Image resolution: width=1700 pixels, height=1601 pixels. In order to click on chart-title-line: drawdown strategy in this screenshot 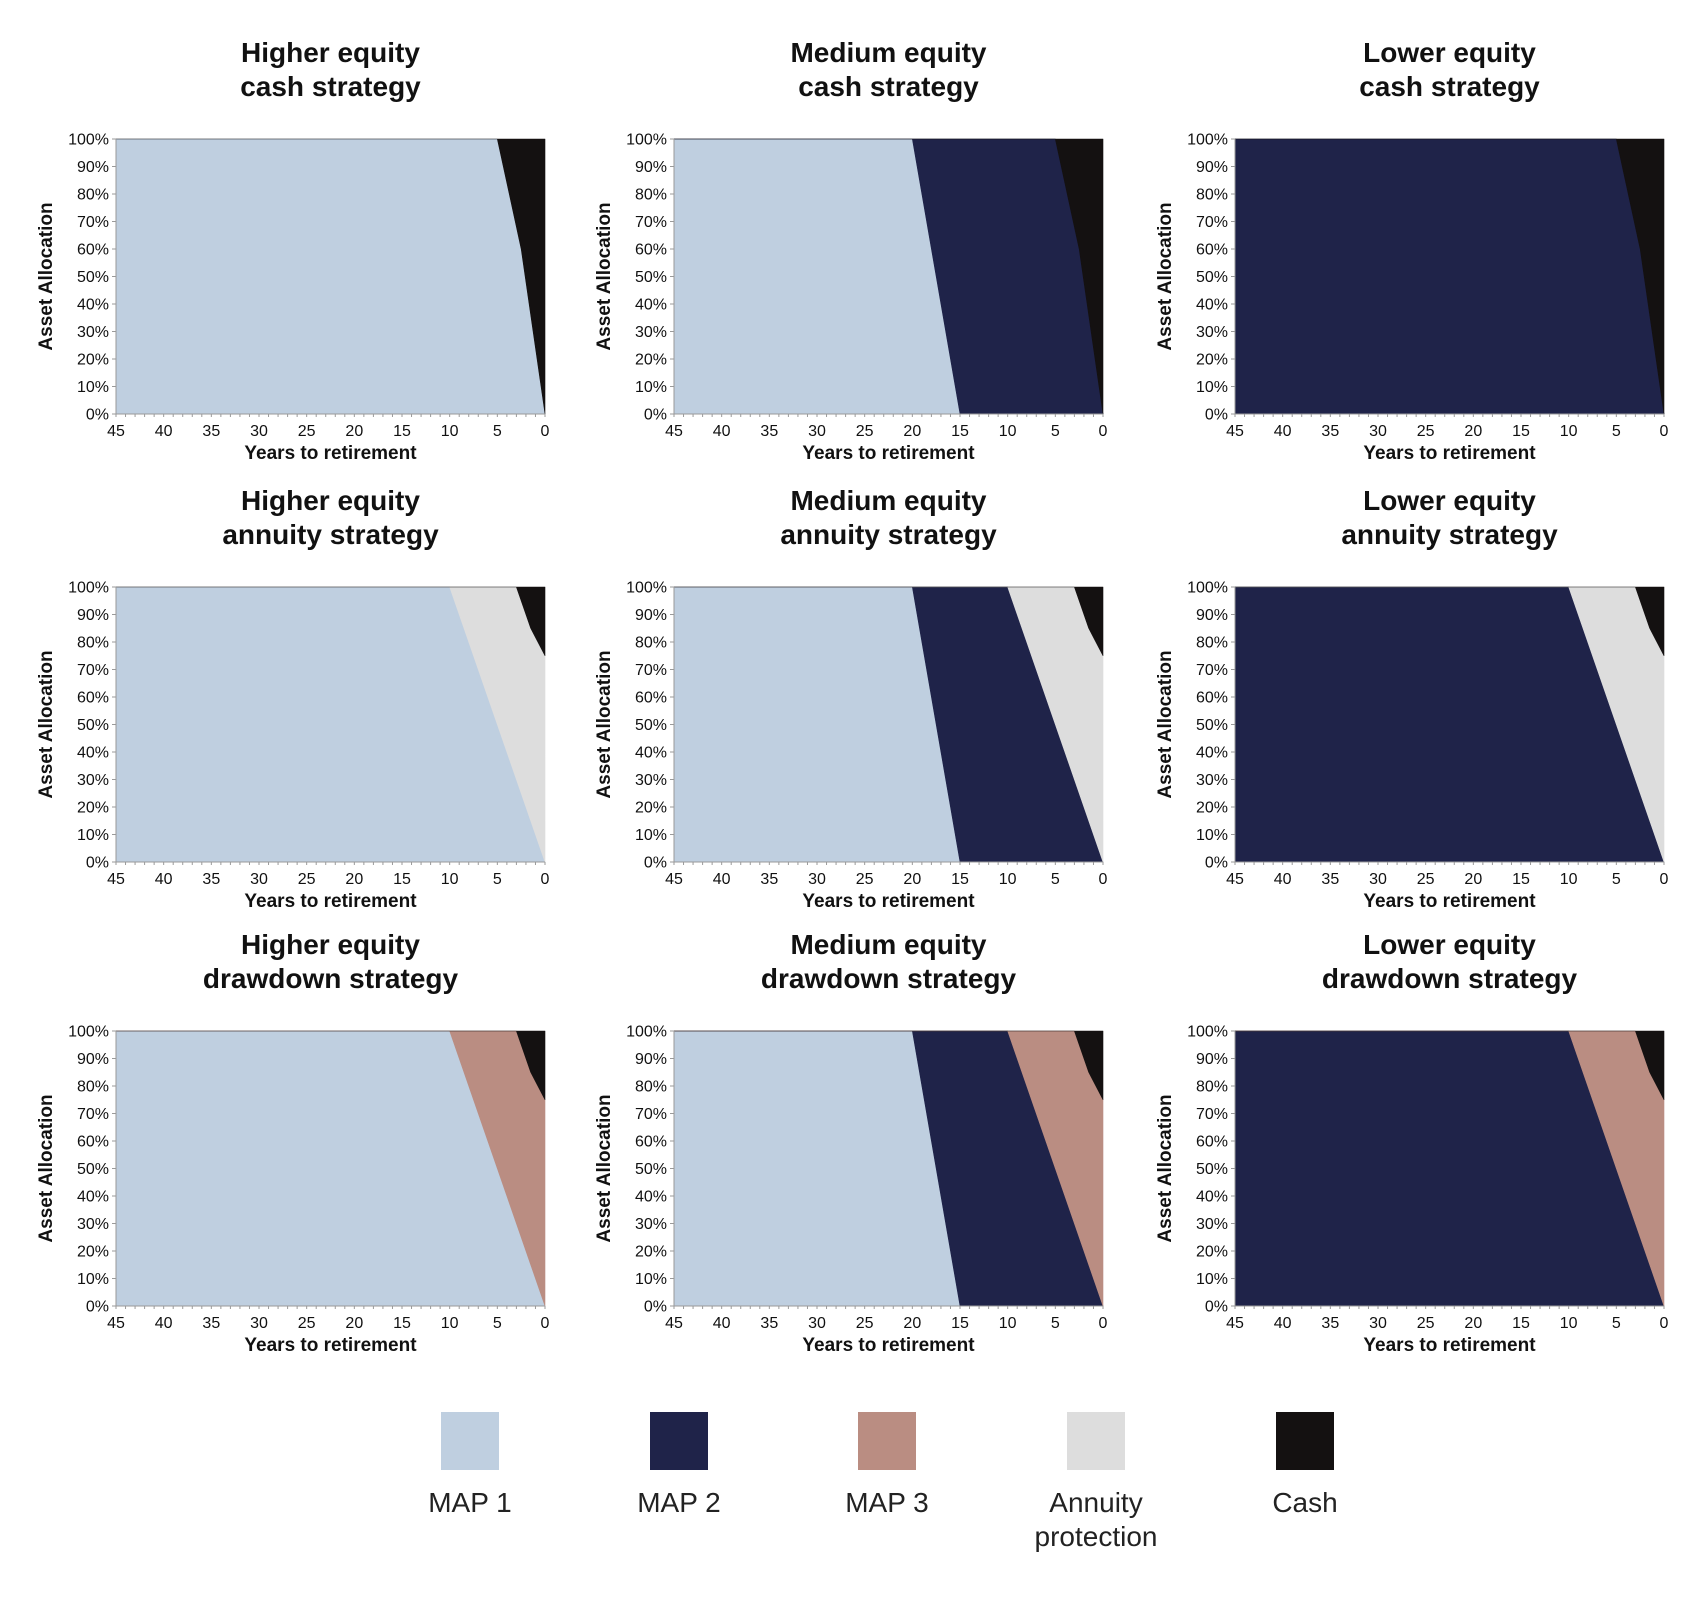, I will do `click(331, 978)`.